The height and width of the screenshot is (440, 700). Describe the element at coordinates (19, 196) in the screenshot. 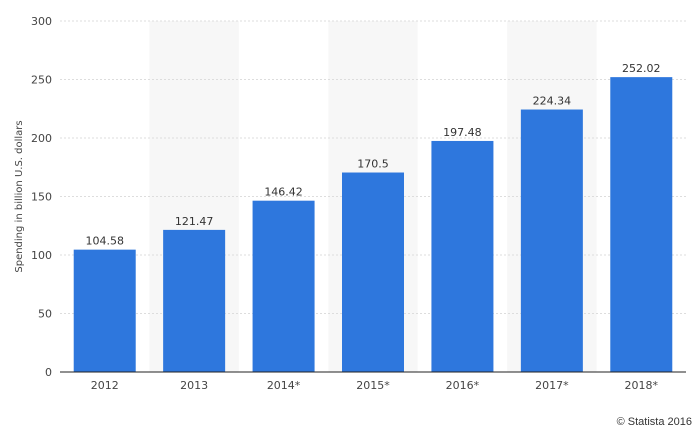

I see `y-axis-title: Spending in billion U.S. dollars` at that location.